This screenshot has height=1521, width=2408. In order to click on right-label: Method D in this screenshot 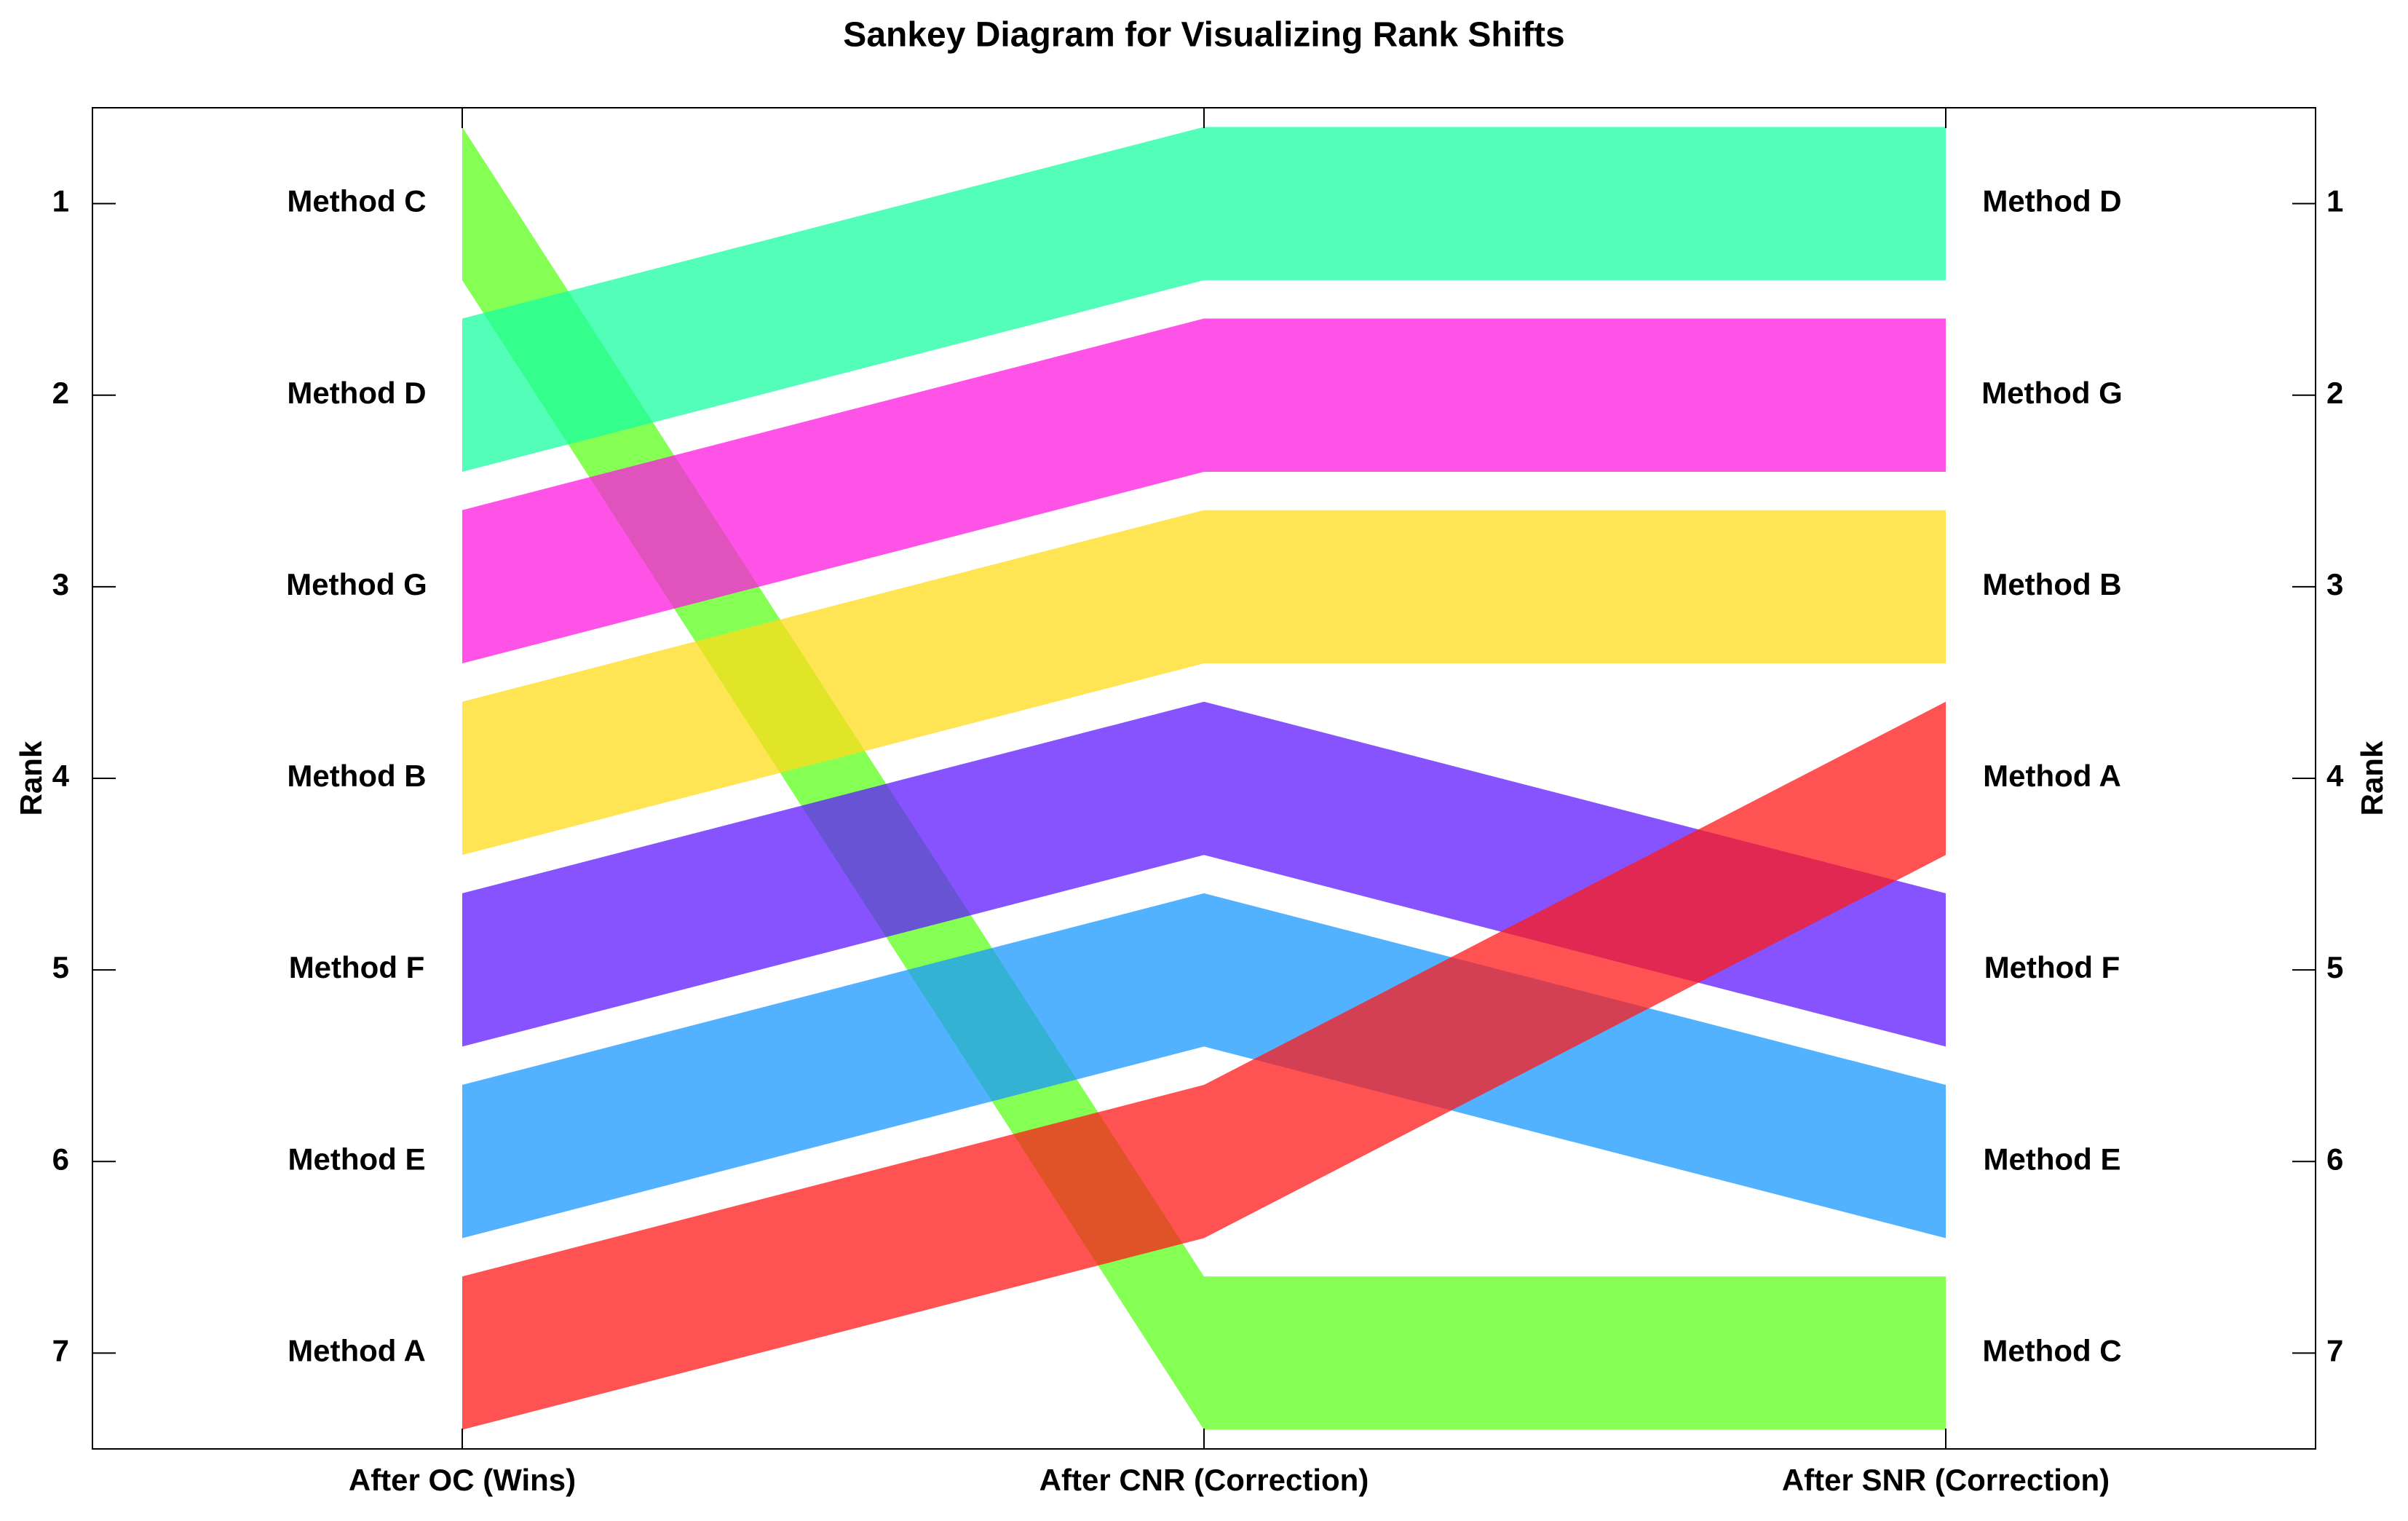, I will do `click(2051, 201)`.